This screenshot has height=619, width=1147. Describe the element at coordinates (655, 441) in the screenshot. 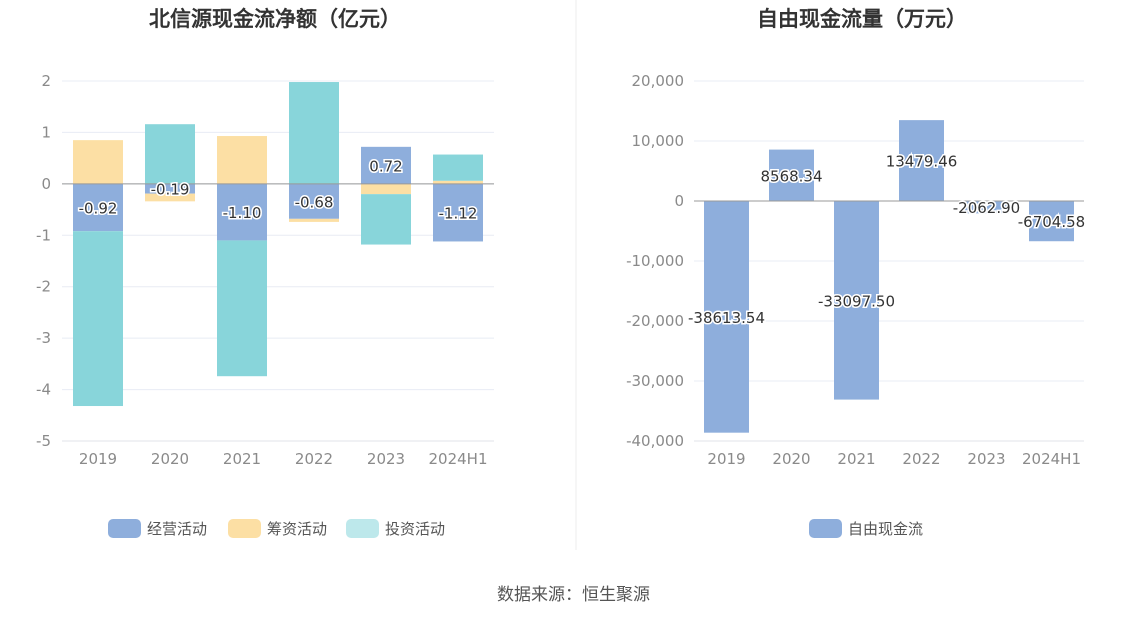

I see `y-tick-label: -40,000` at that location.